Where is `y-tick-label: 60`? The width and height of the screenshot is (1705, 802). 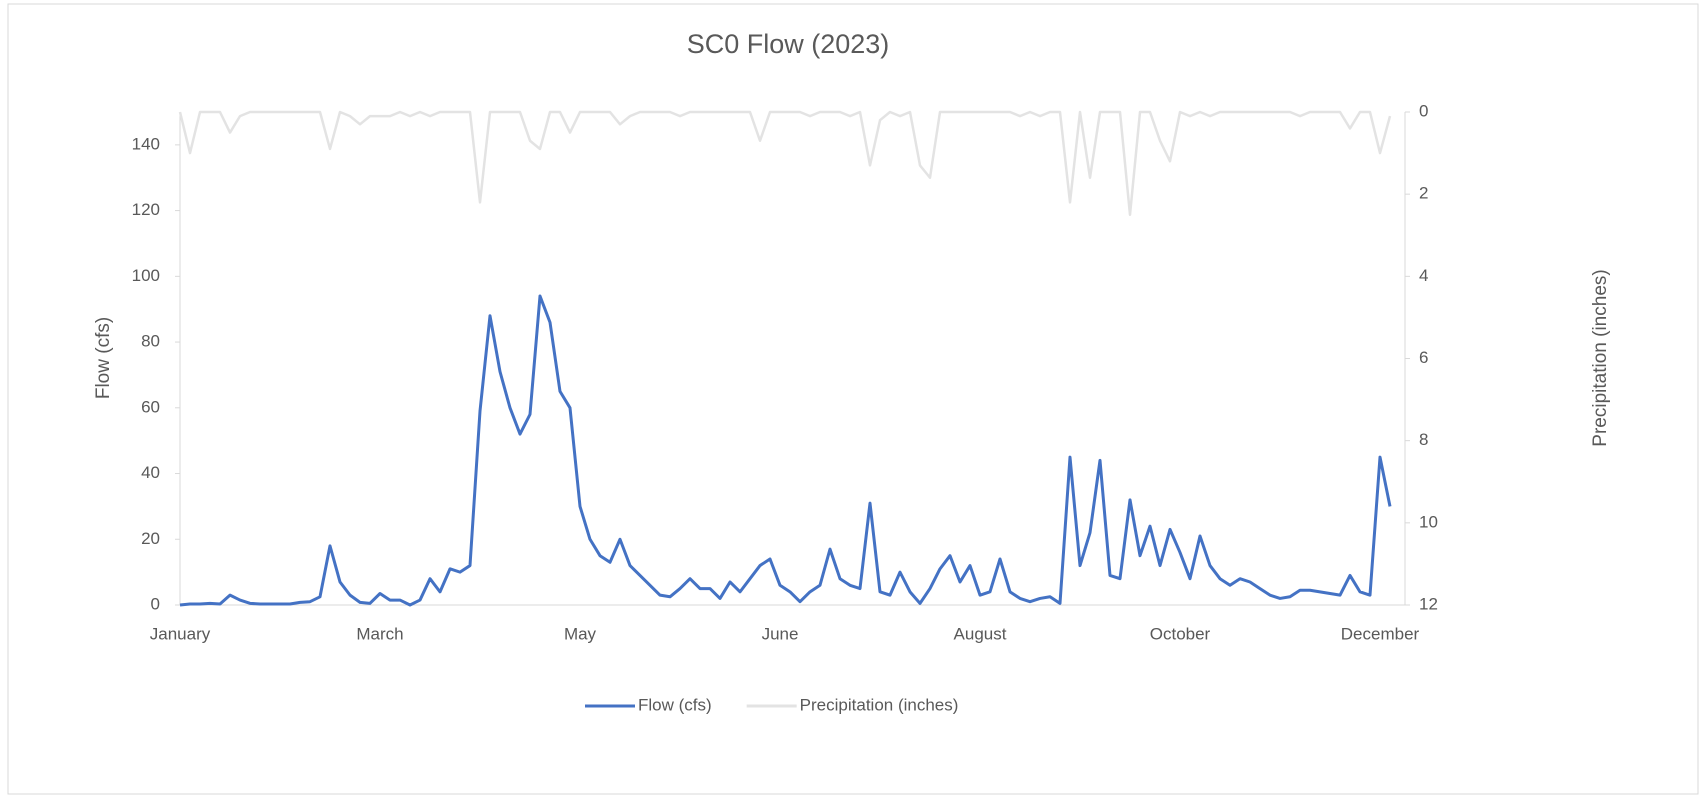 y-tick-label: 60 is located at coordinates (150, 406).